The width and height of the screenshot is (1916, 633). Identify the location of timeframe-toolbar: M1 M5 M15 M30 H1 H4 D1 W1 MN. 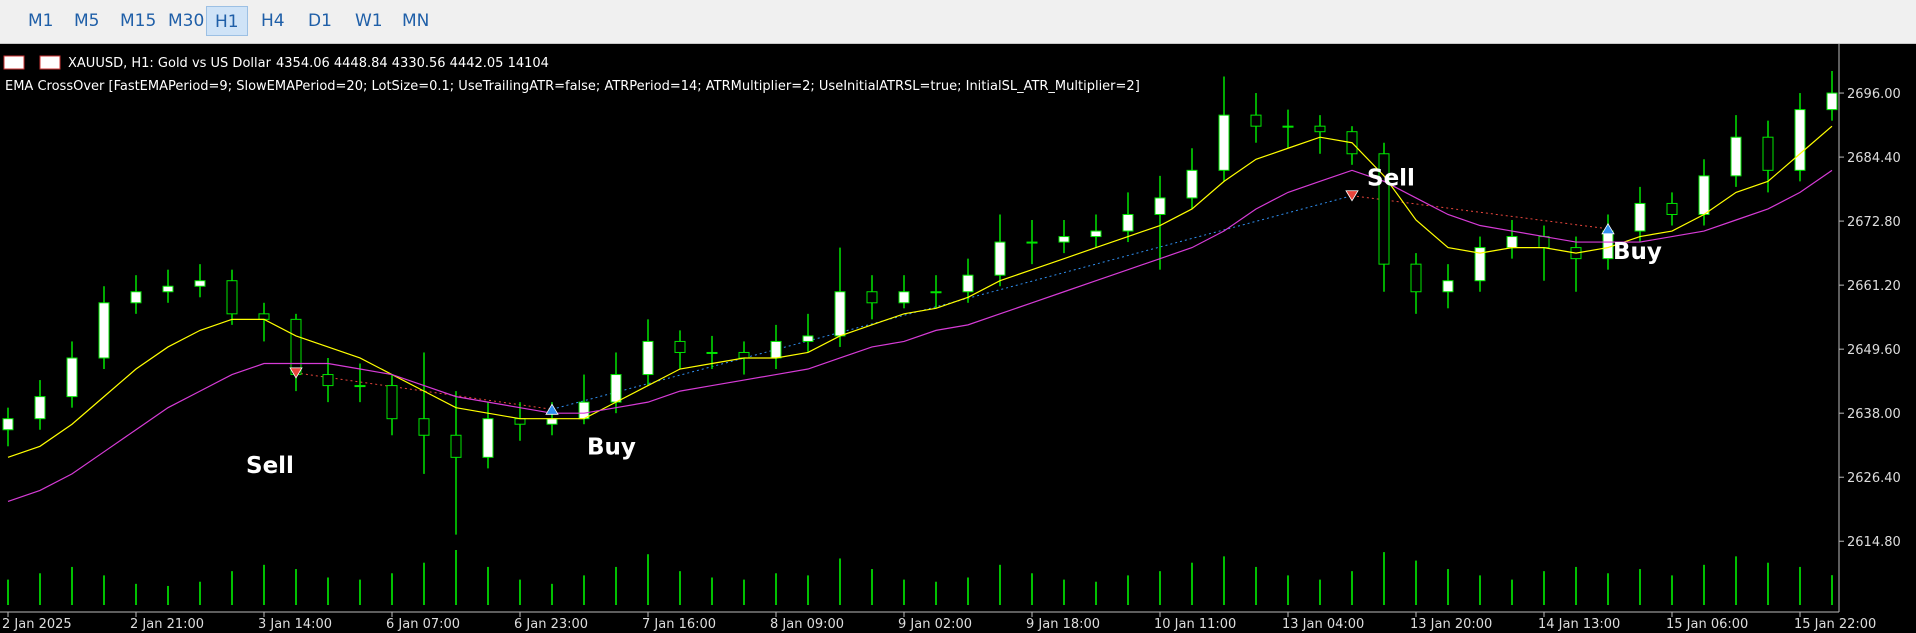
(958, 22).